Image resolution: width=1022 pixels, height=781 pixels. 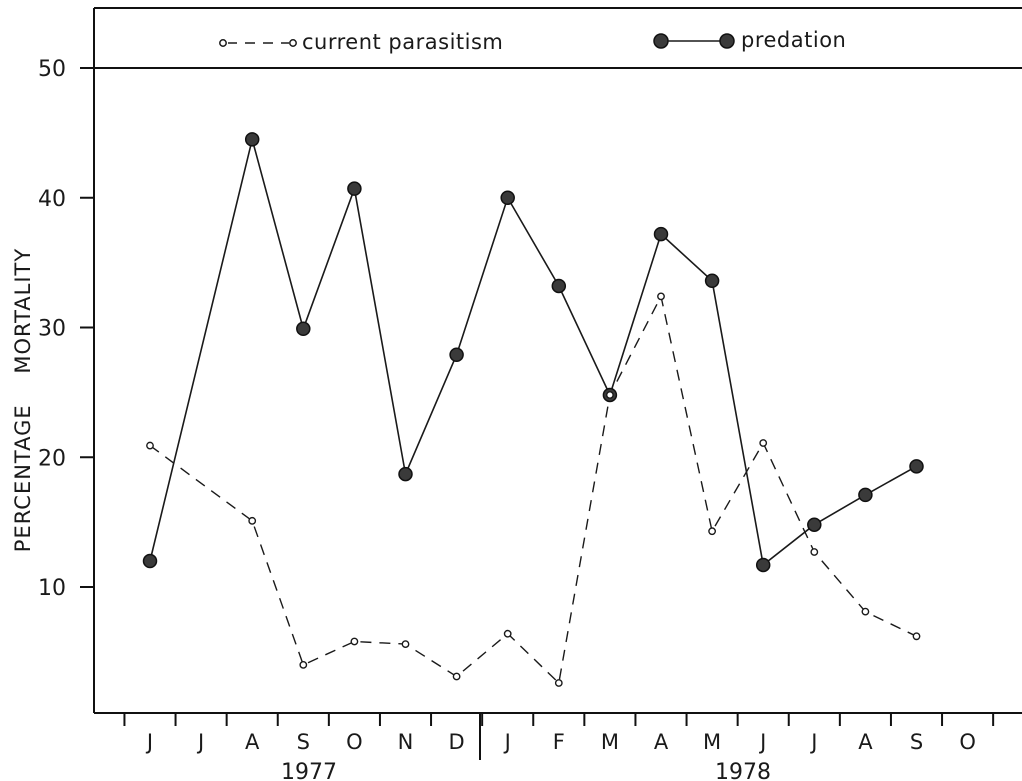 What do you see at coordinates (52, 329) in the screenshot?
I see `y-tick-label-30: 30` at bounding box center [52, 329].